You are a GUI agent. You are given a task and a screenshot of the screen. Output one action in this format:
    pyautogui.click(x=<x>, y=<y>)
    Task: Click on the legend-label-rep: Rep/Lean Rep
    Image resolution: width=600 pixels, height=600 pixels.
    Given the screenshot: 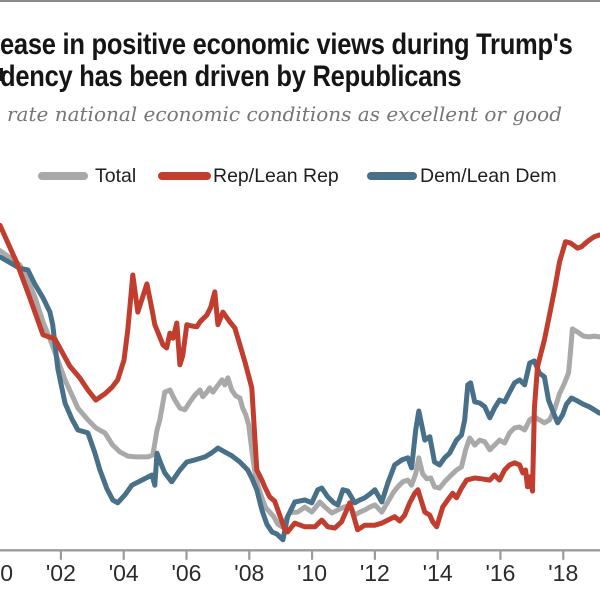 What is the action you would take?
    pyautogui.click(x=276, y=176)
    